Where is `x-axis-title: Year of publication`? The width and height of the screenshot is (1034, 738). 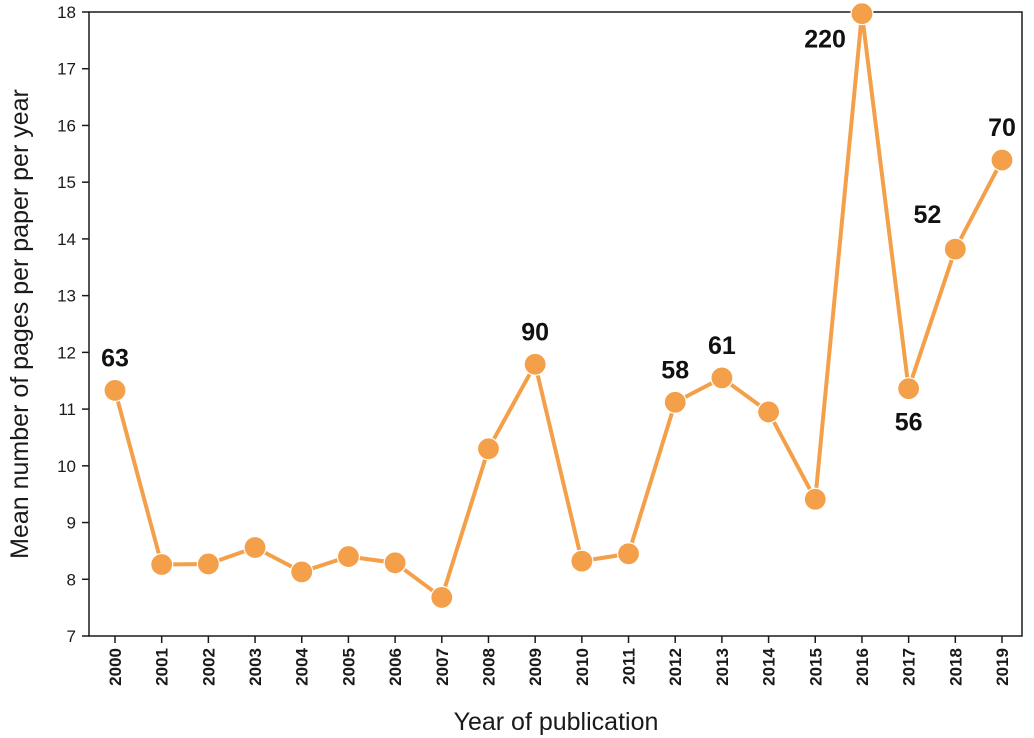
x-axis-title: Year of publication is located at coordinates (556, 722).